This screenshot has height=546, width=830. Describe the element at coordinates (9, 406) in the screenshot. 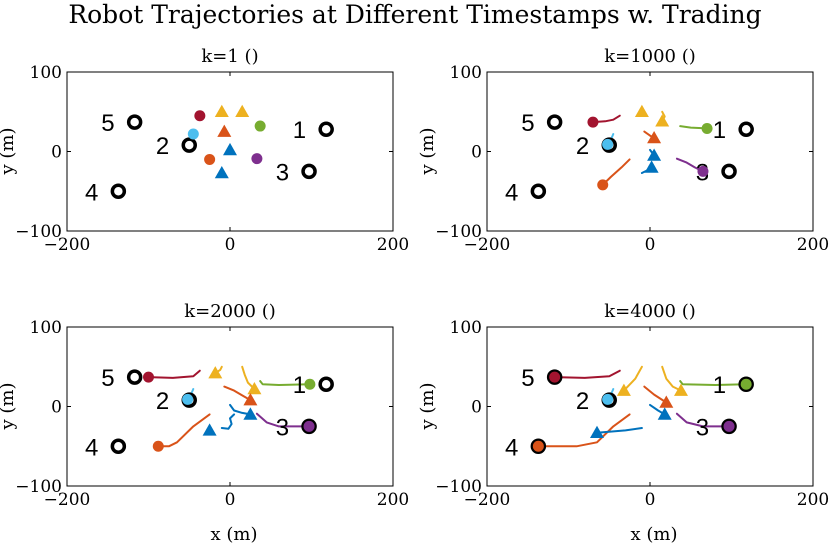

I see `y-axis-label-bottom-left: y (m)` at that location.